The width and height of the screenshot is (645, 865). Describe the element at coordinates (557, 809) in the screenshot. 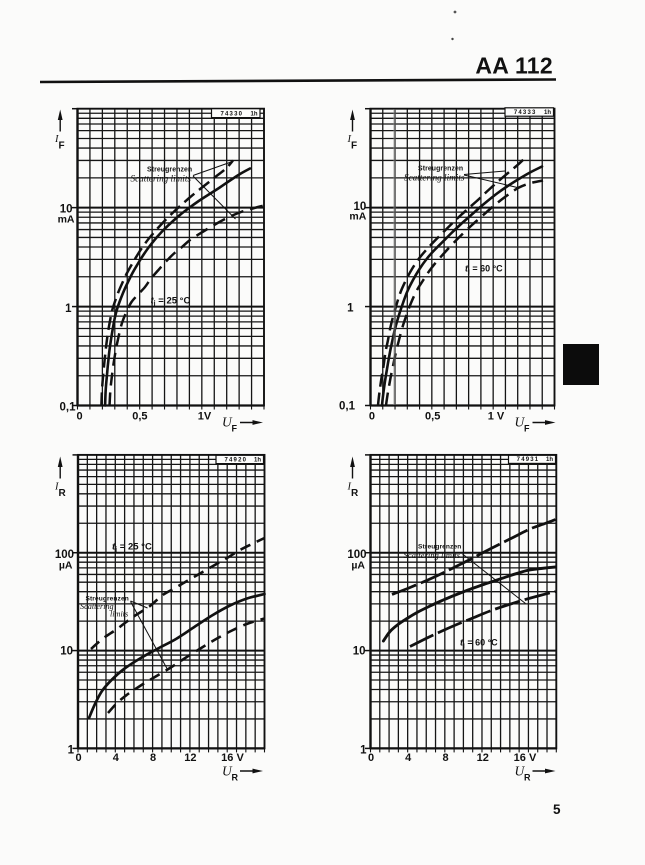

I see `svg-text: 5` at that location.